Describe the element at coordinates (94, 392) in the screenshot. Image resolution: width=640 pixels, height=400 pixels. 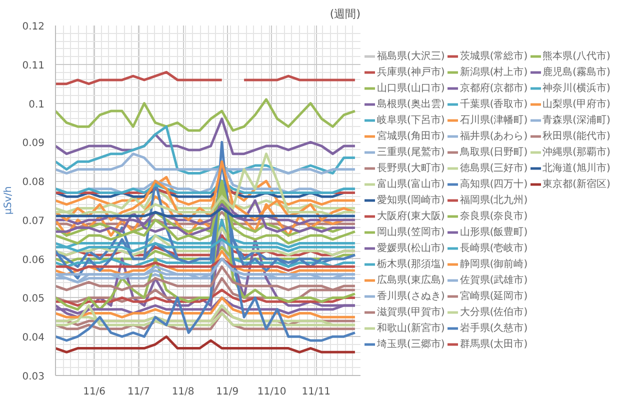
I see `x-tick-label: 11/6` at that location.